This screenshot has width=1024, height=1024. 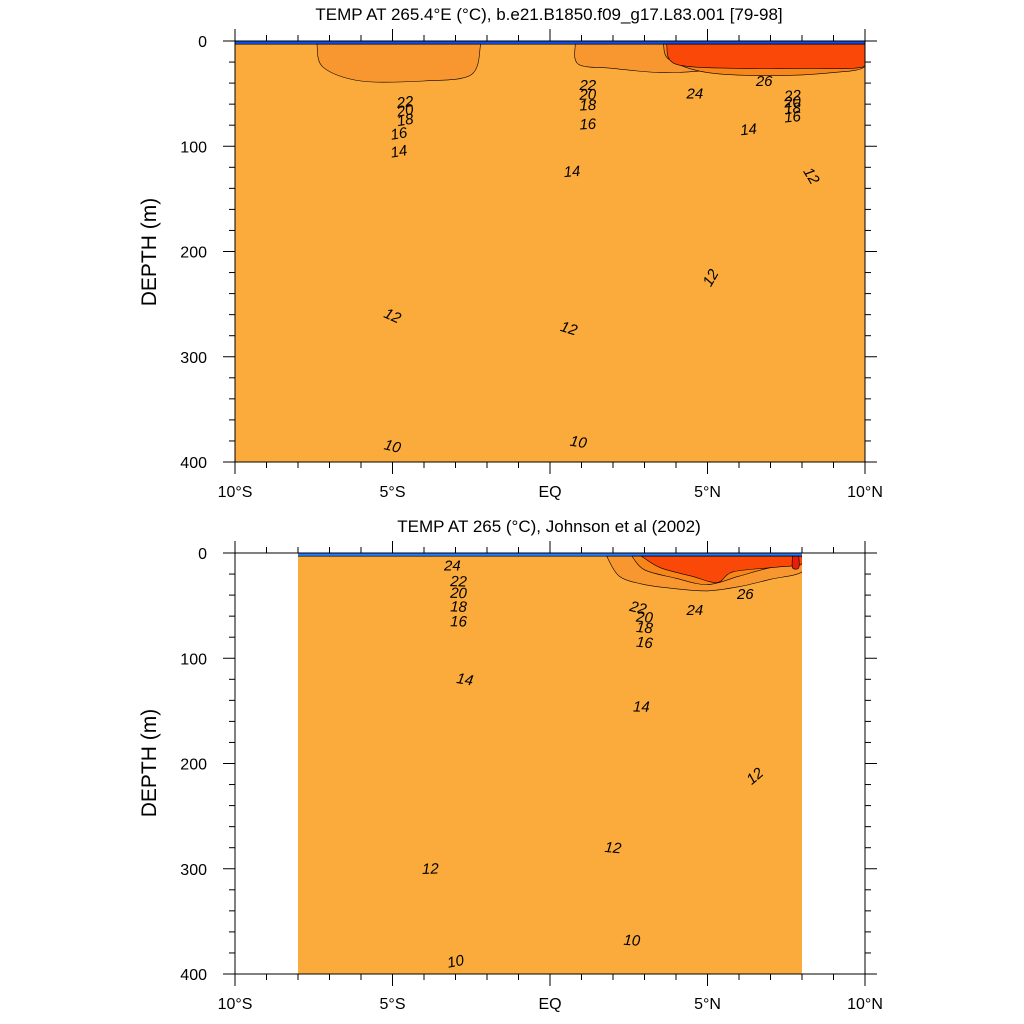 I want to click on y-axis-label-observations: DEPTH (m), so click(x=149, y=763).